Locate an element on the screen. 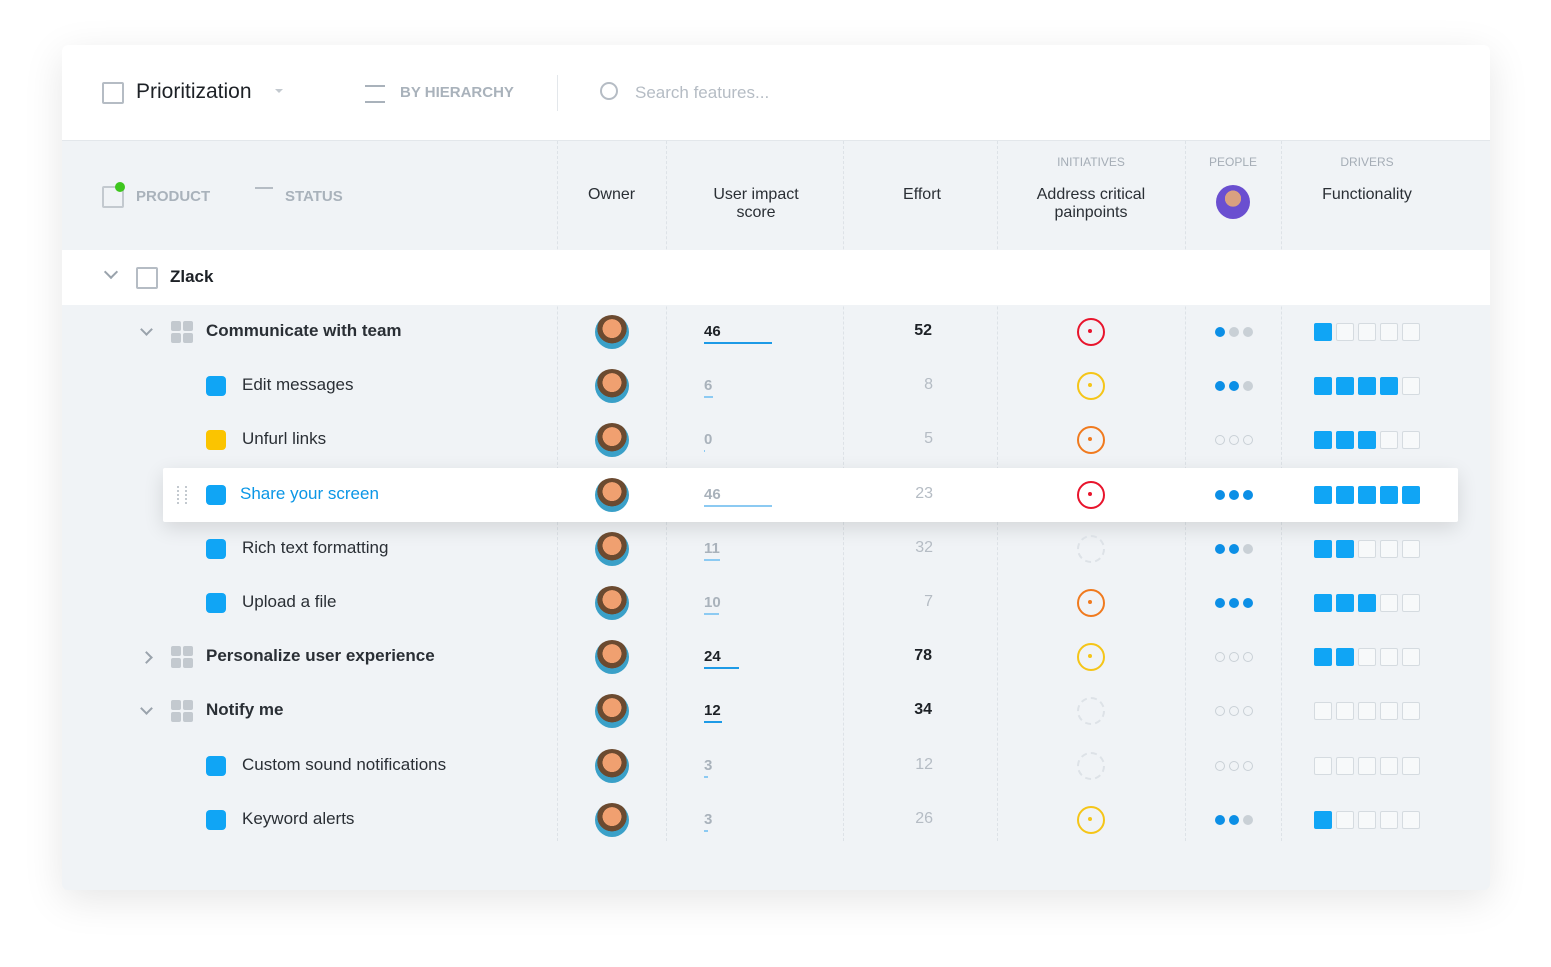 The image size is (1551, 967). feature-name: Rich text formatting is located at coordinates (315, 547).